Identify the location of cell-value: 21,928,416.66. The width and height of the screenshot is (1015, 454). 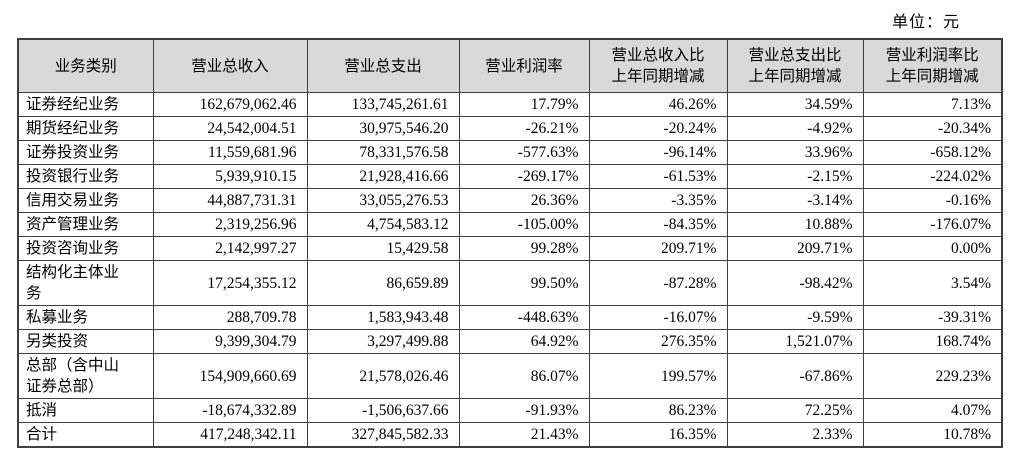
(383, 176).